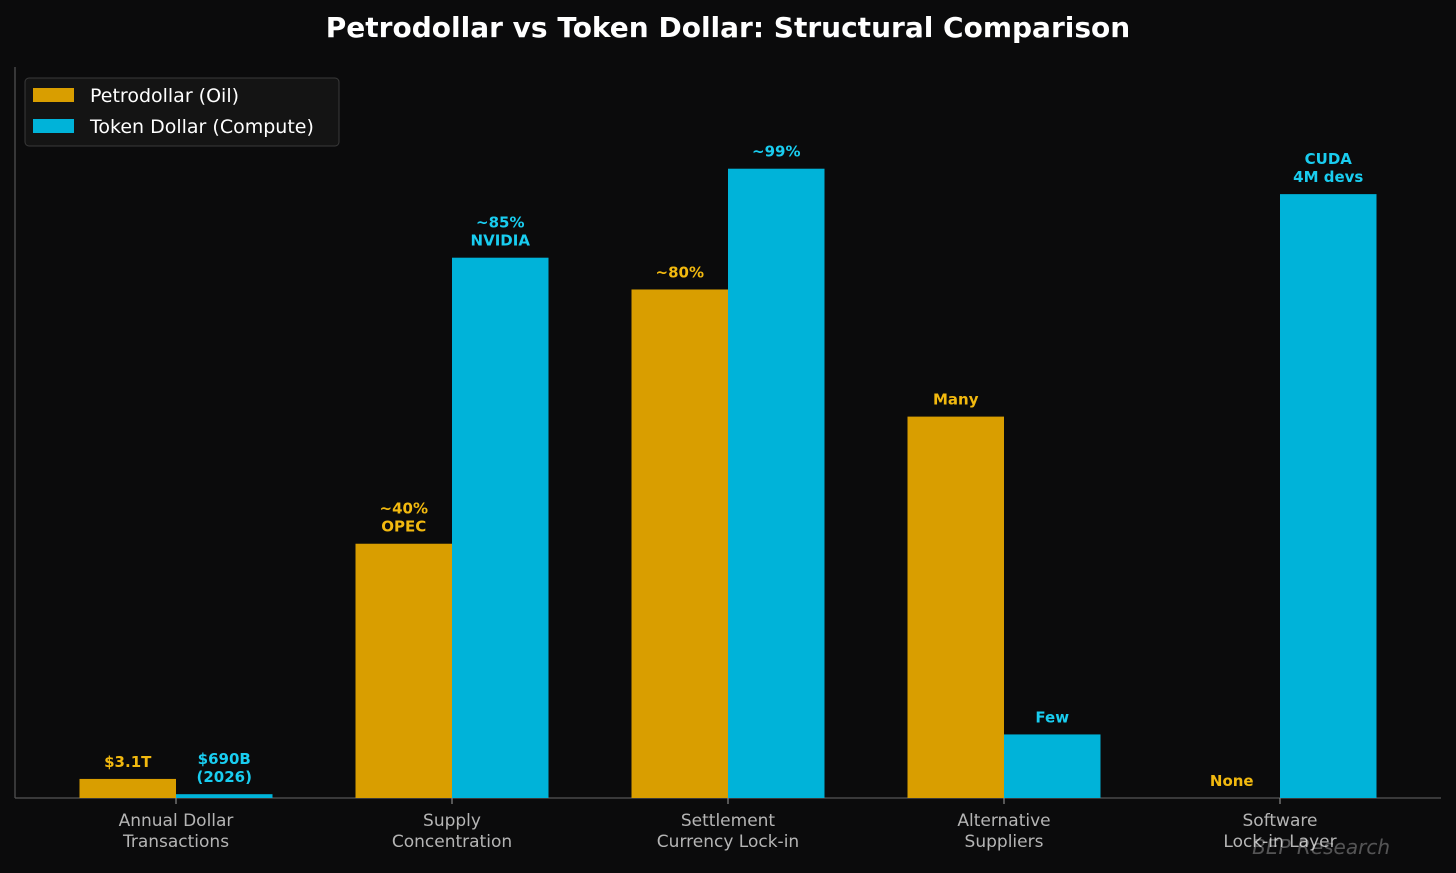 The image size is (1456, 873). Describe the element at coordinates (1279, 831) in the screenshot. I see `x-tick-label-4: Software Lock-in Layer` at that location.